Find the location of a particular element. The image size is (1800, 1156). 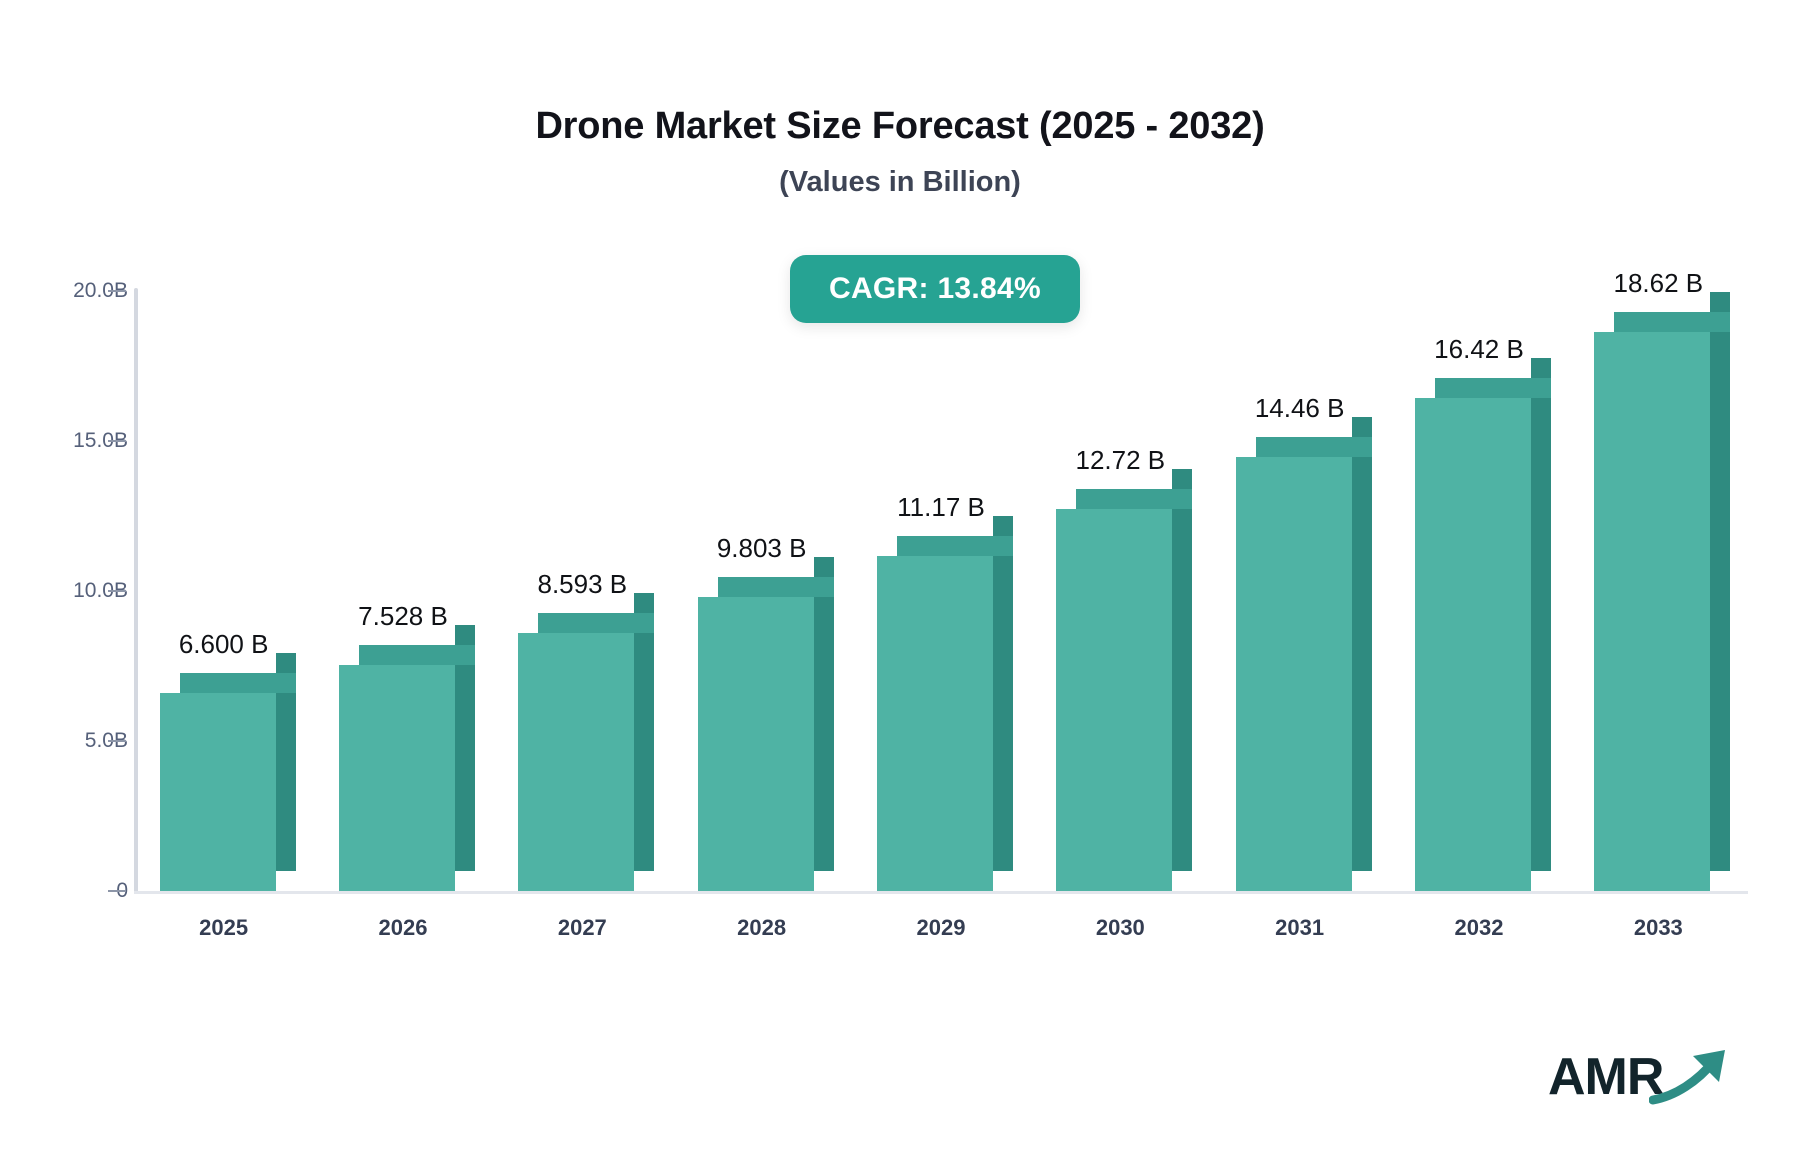

amr-logo-text: AMR is located at coordinates (1606, 1076).